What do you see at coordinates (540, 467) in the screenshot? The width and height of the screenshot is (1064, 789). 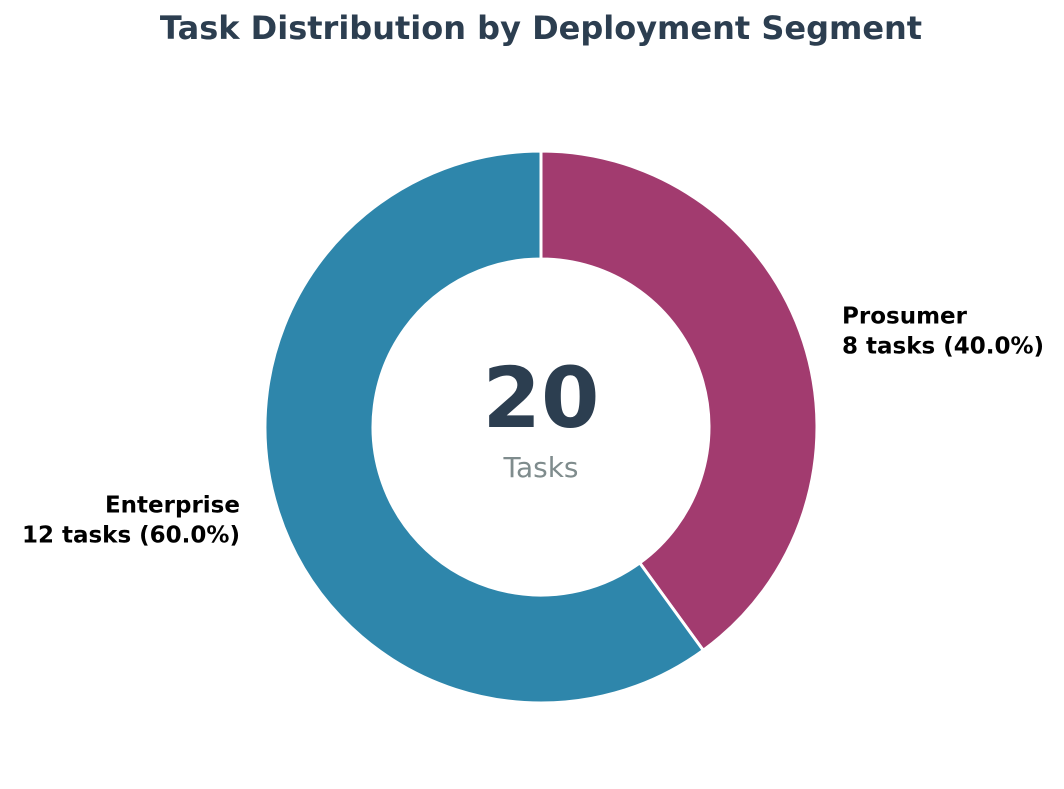 I see `center-caption: Tasks` at bounding box center [540, 467].